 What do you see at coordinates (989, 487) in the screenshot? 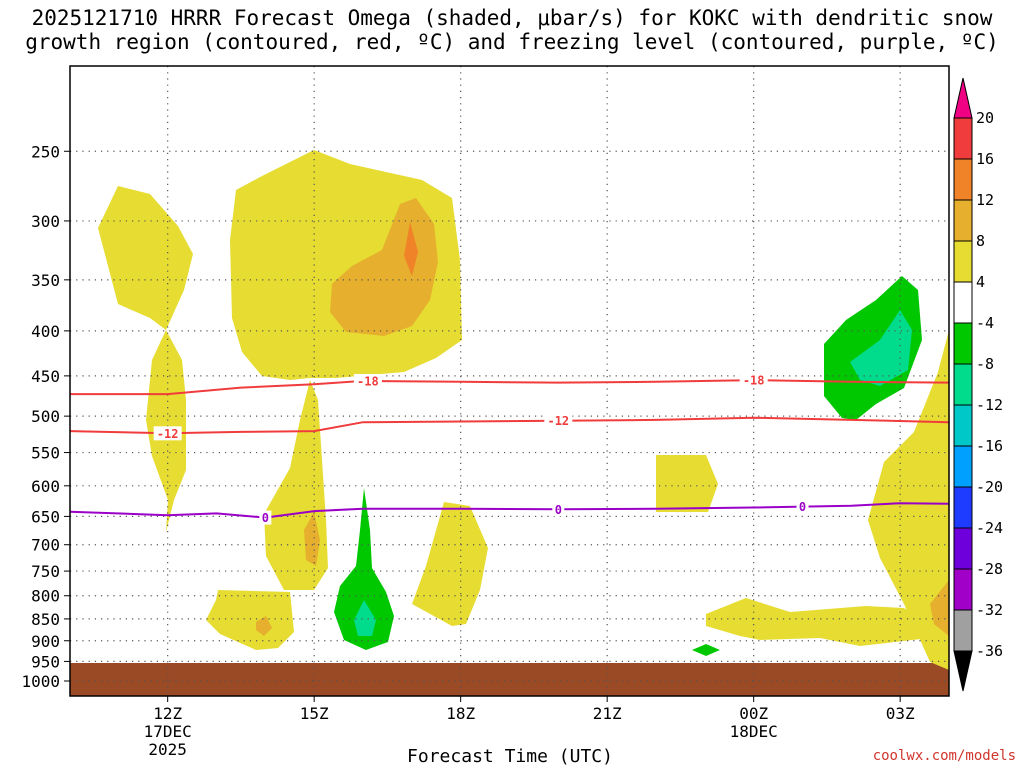
I see `colorbar-level-label: -20` at bounding box center [989, 487].